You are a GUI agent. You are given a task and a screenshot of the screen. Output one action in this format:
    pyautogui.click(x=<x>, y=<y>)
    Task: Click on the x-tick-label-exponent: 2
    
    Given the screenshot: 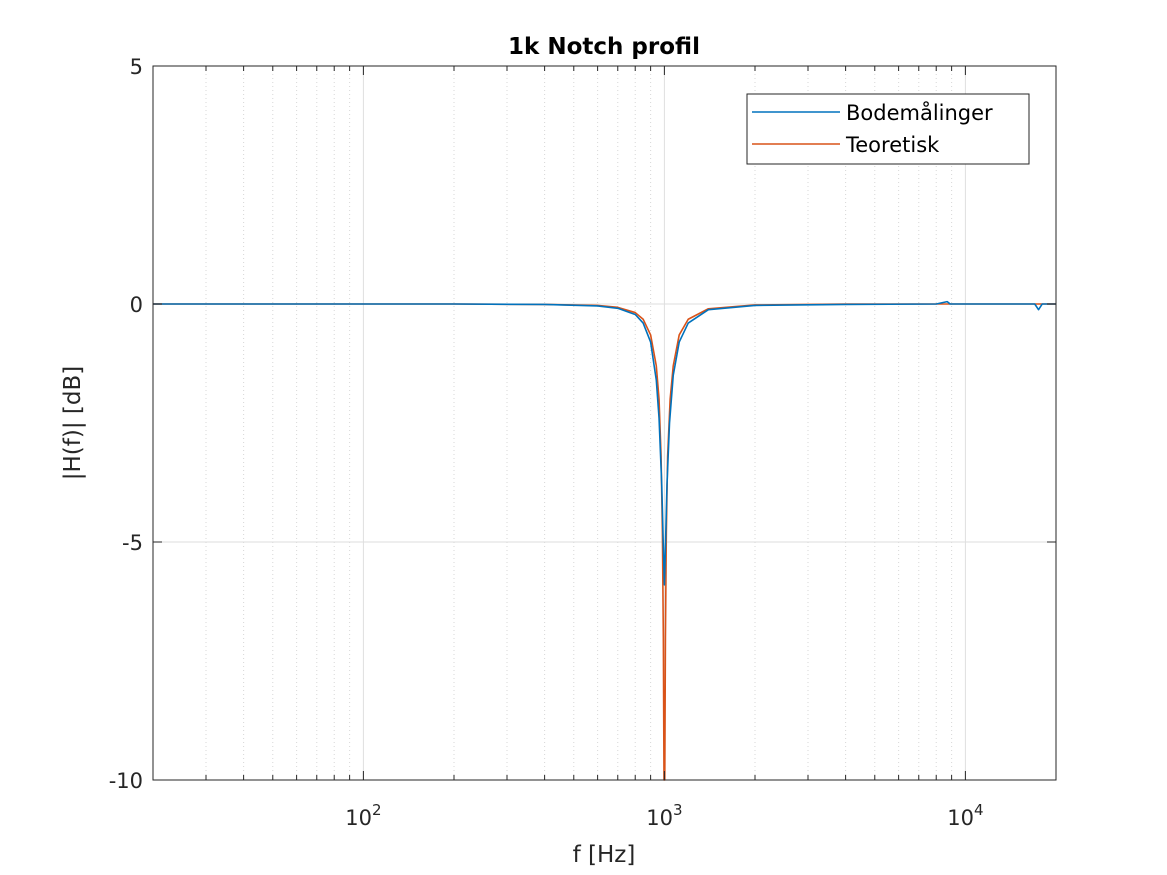 What is the action you would take?
    pyautogui.click(x=377, y=810)
    